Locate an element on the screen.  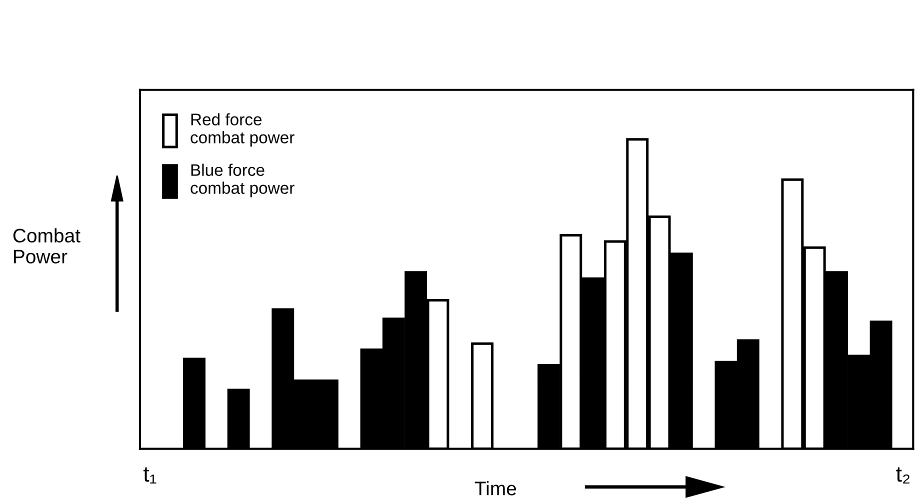
y-axis-title: Combat Power is located at coordinates (46, 246).